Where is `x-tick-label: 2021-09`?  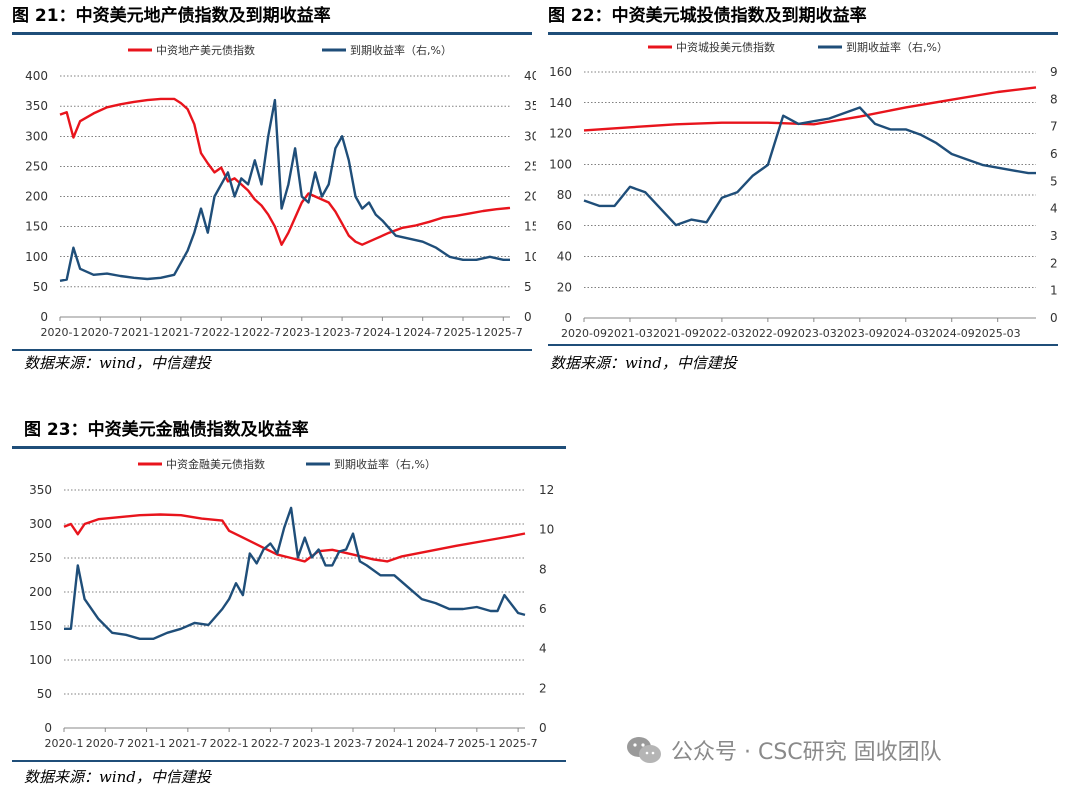 x-tick-label: 2021-09 is located at coordinates (676, 333).